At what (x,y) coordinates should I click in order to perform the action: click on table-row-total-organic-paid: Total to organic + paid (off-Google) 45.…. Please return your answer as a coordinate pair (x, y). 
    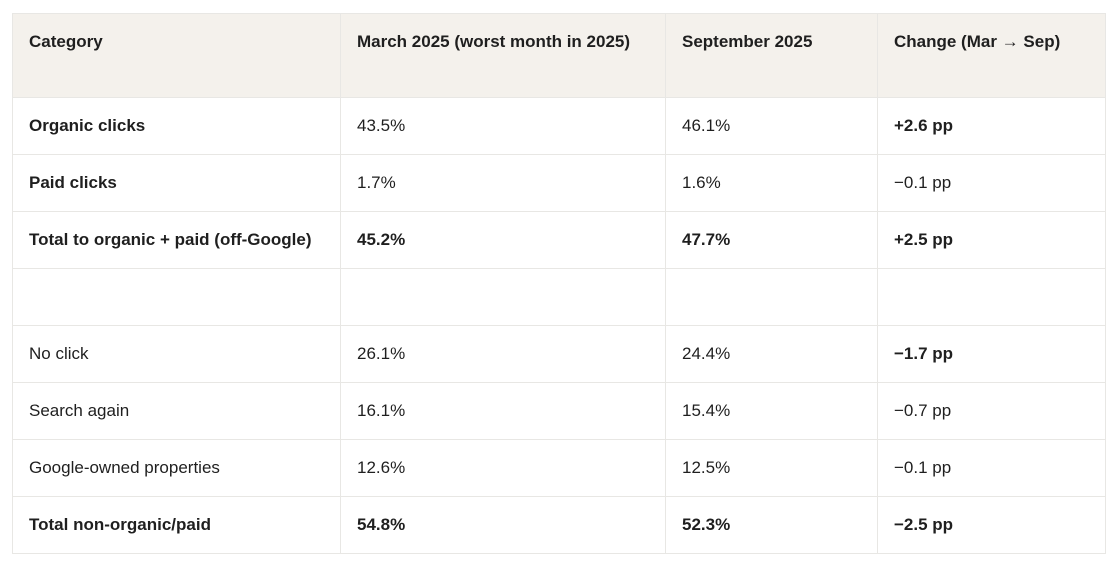
    Looking at the image, I should click on (559, 240).